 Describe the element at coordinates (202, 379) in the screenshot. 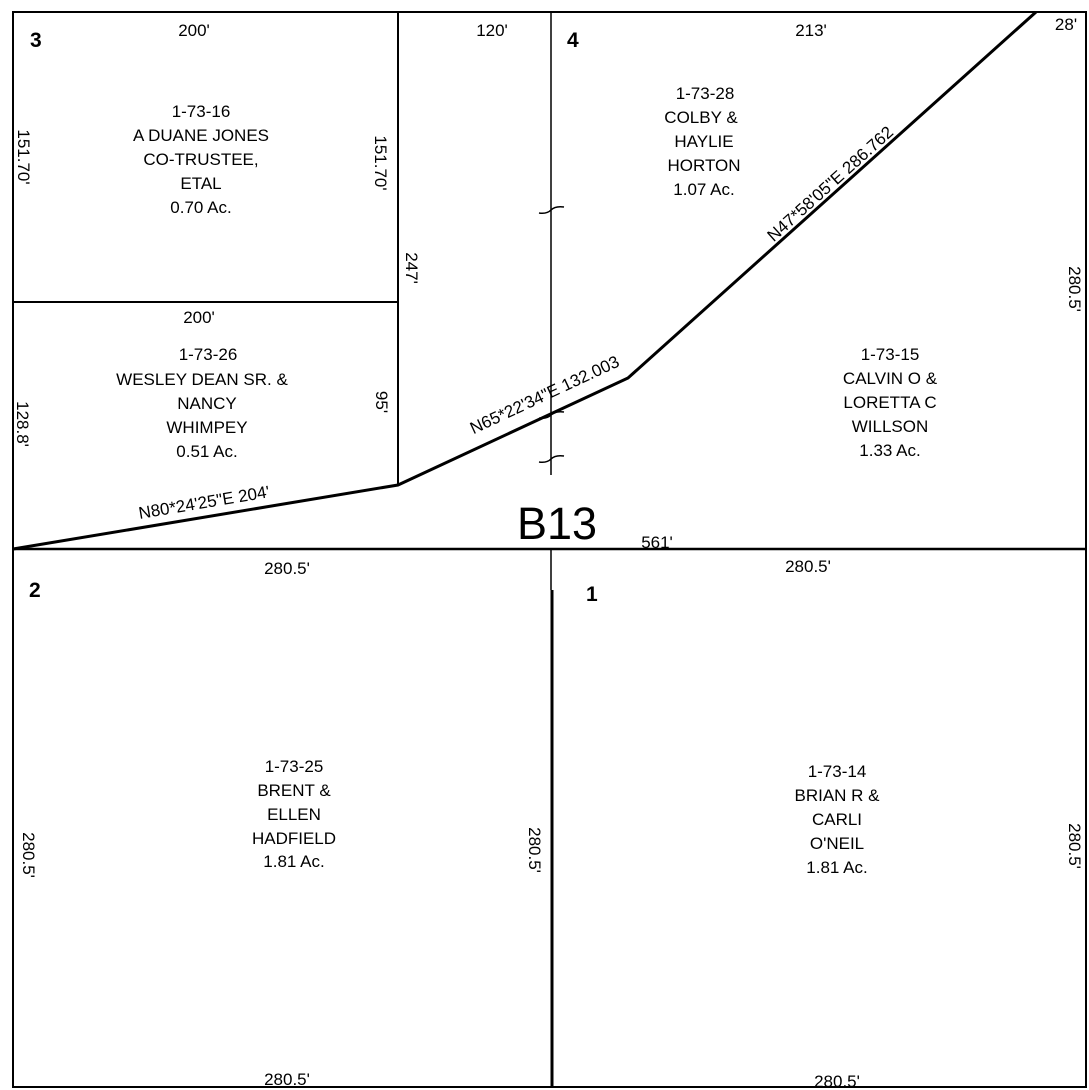

I see `owner-line: WESLEY DEAN SR. &` at that location.